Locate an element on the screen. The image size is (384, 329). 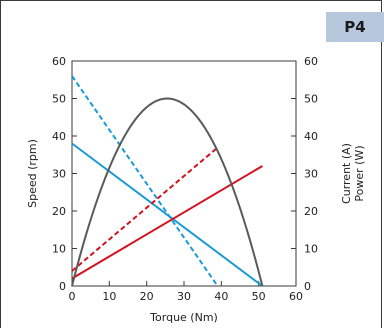
y2-tick-label: 40 is located at coordinates (311, 136).